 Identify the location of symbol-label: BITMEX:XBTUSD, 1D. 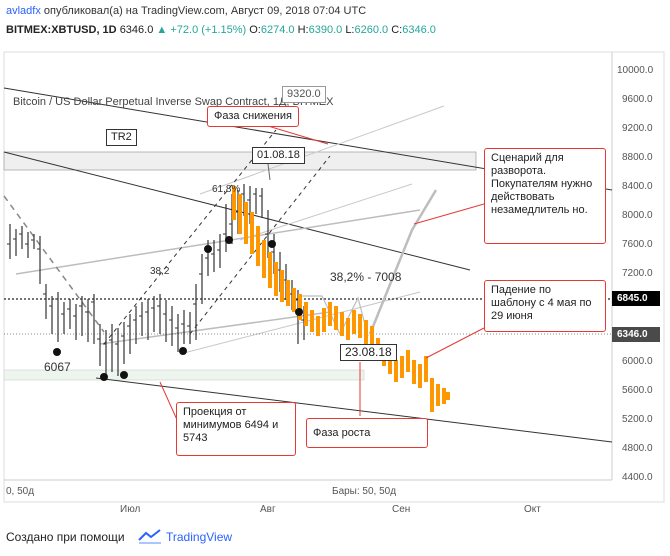
(61, 30).